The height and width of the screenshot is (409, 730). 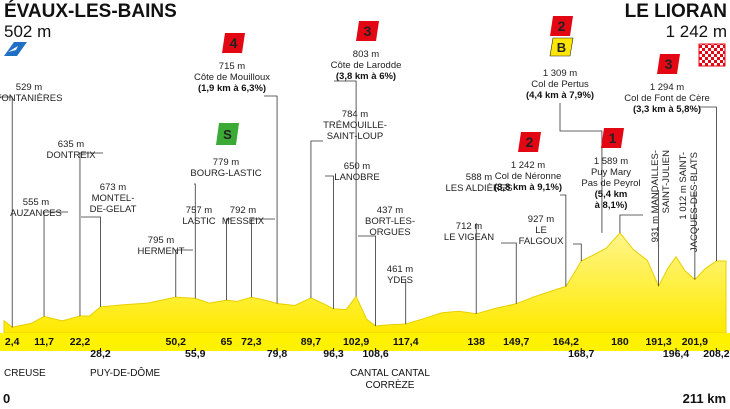 What do you see at coordinates (355, 125) in the screenshot?
I see `waypoint-line: TRÉMOUILLE-` at bounding box center [355, 125].